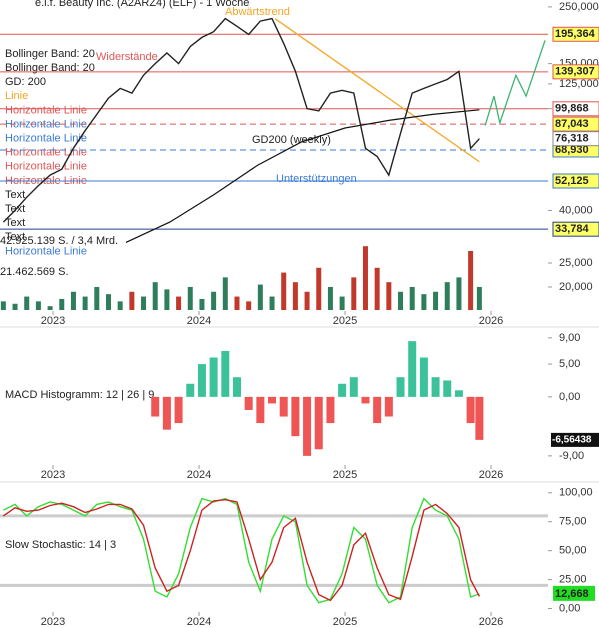  Describe the element at coordinates (127, 57) in the screenshot. I see `annotation: Widerstände` at that location.